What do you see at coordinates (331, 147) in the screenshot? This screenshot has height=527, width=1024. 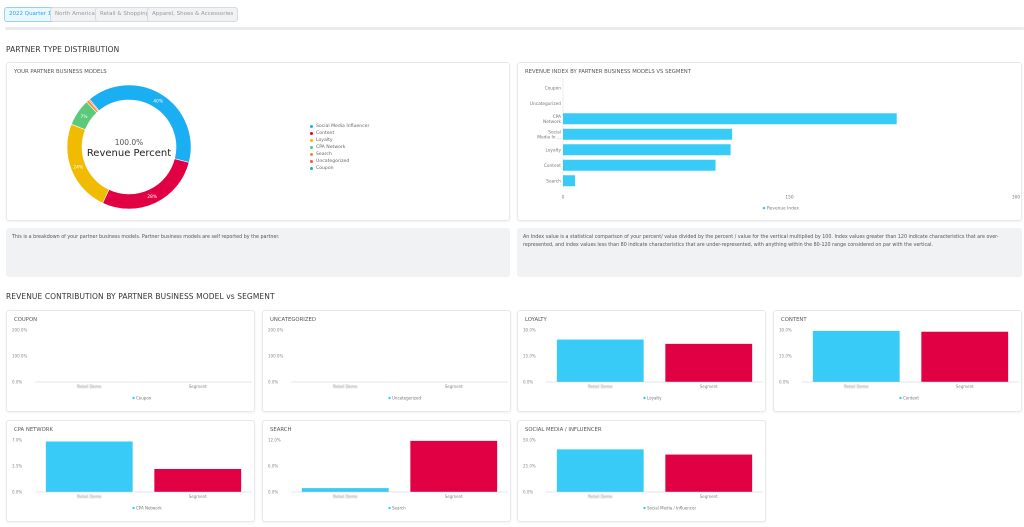 I see `legend-label: CPA Network` at bounding box center [331, 147].